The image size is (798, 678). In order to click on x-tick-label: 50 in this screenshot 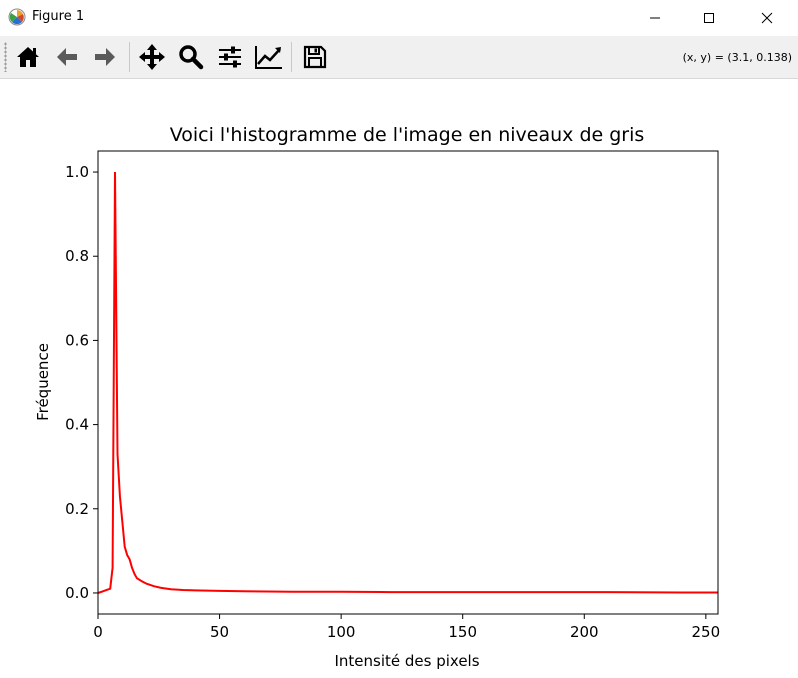, I will do `click(219, 632)`.